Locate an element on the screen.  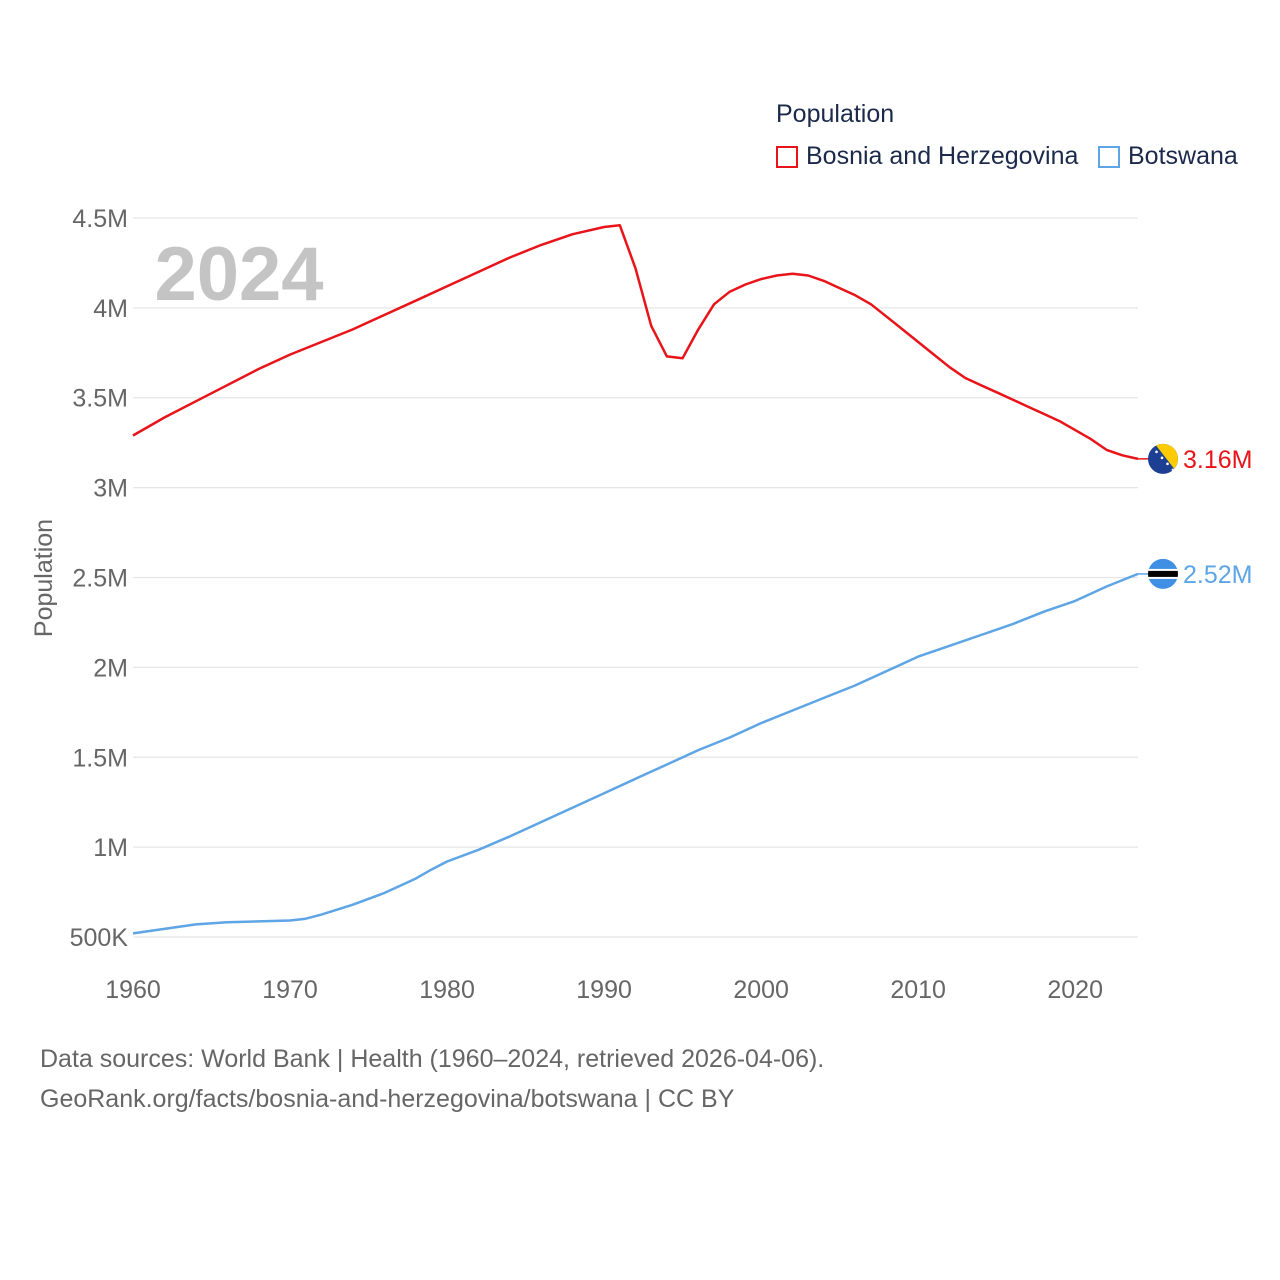
series-line-bosnia is located at coordinates (635, 342).